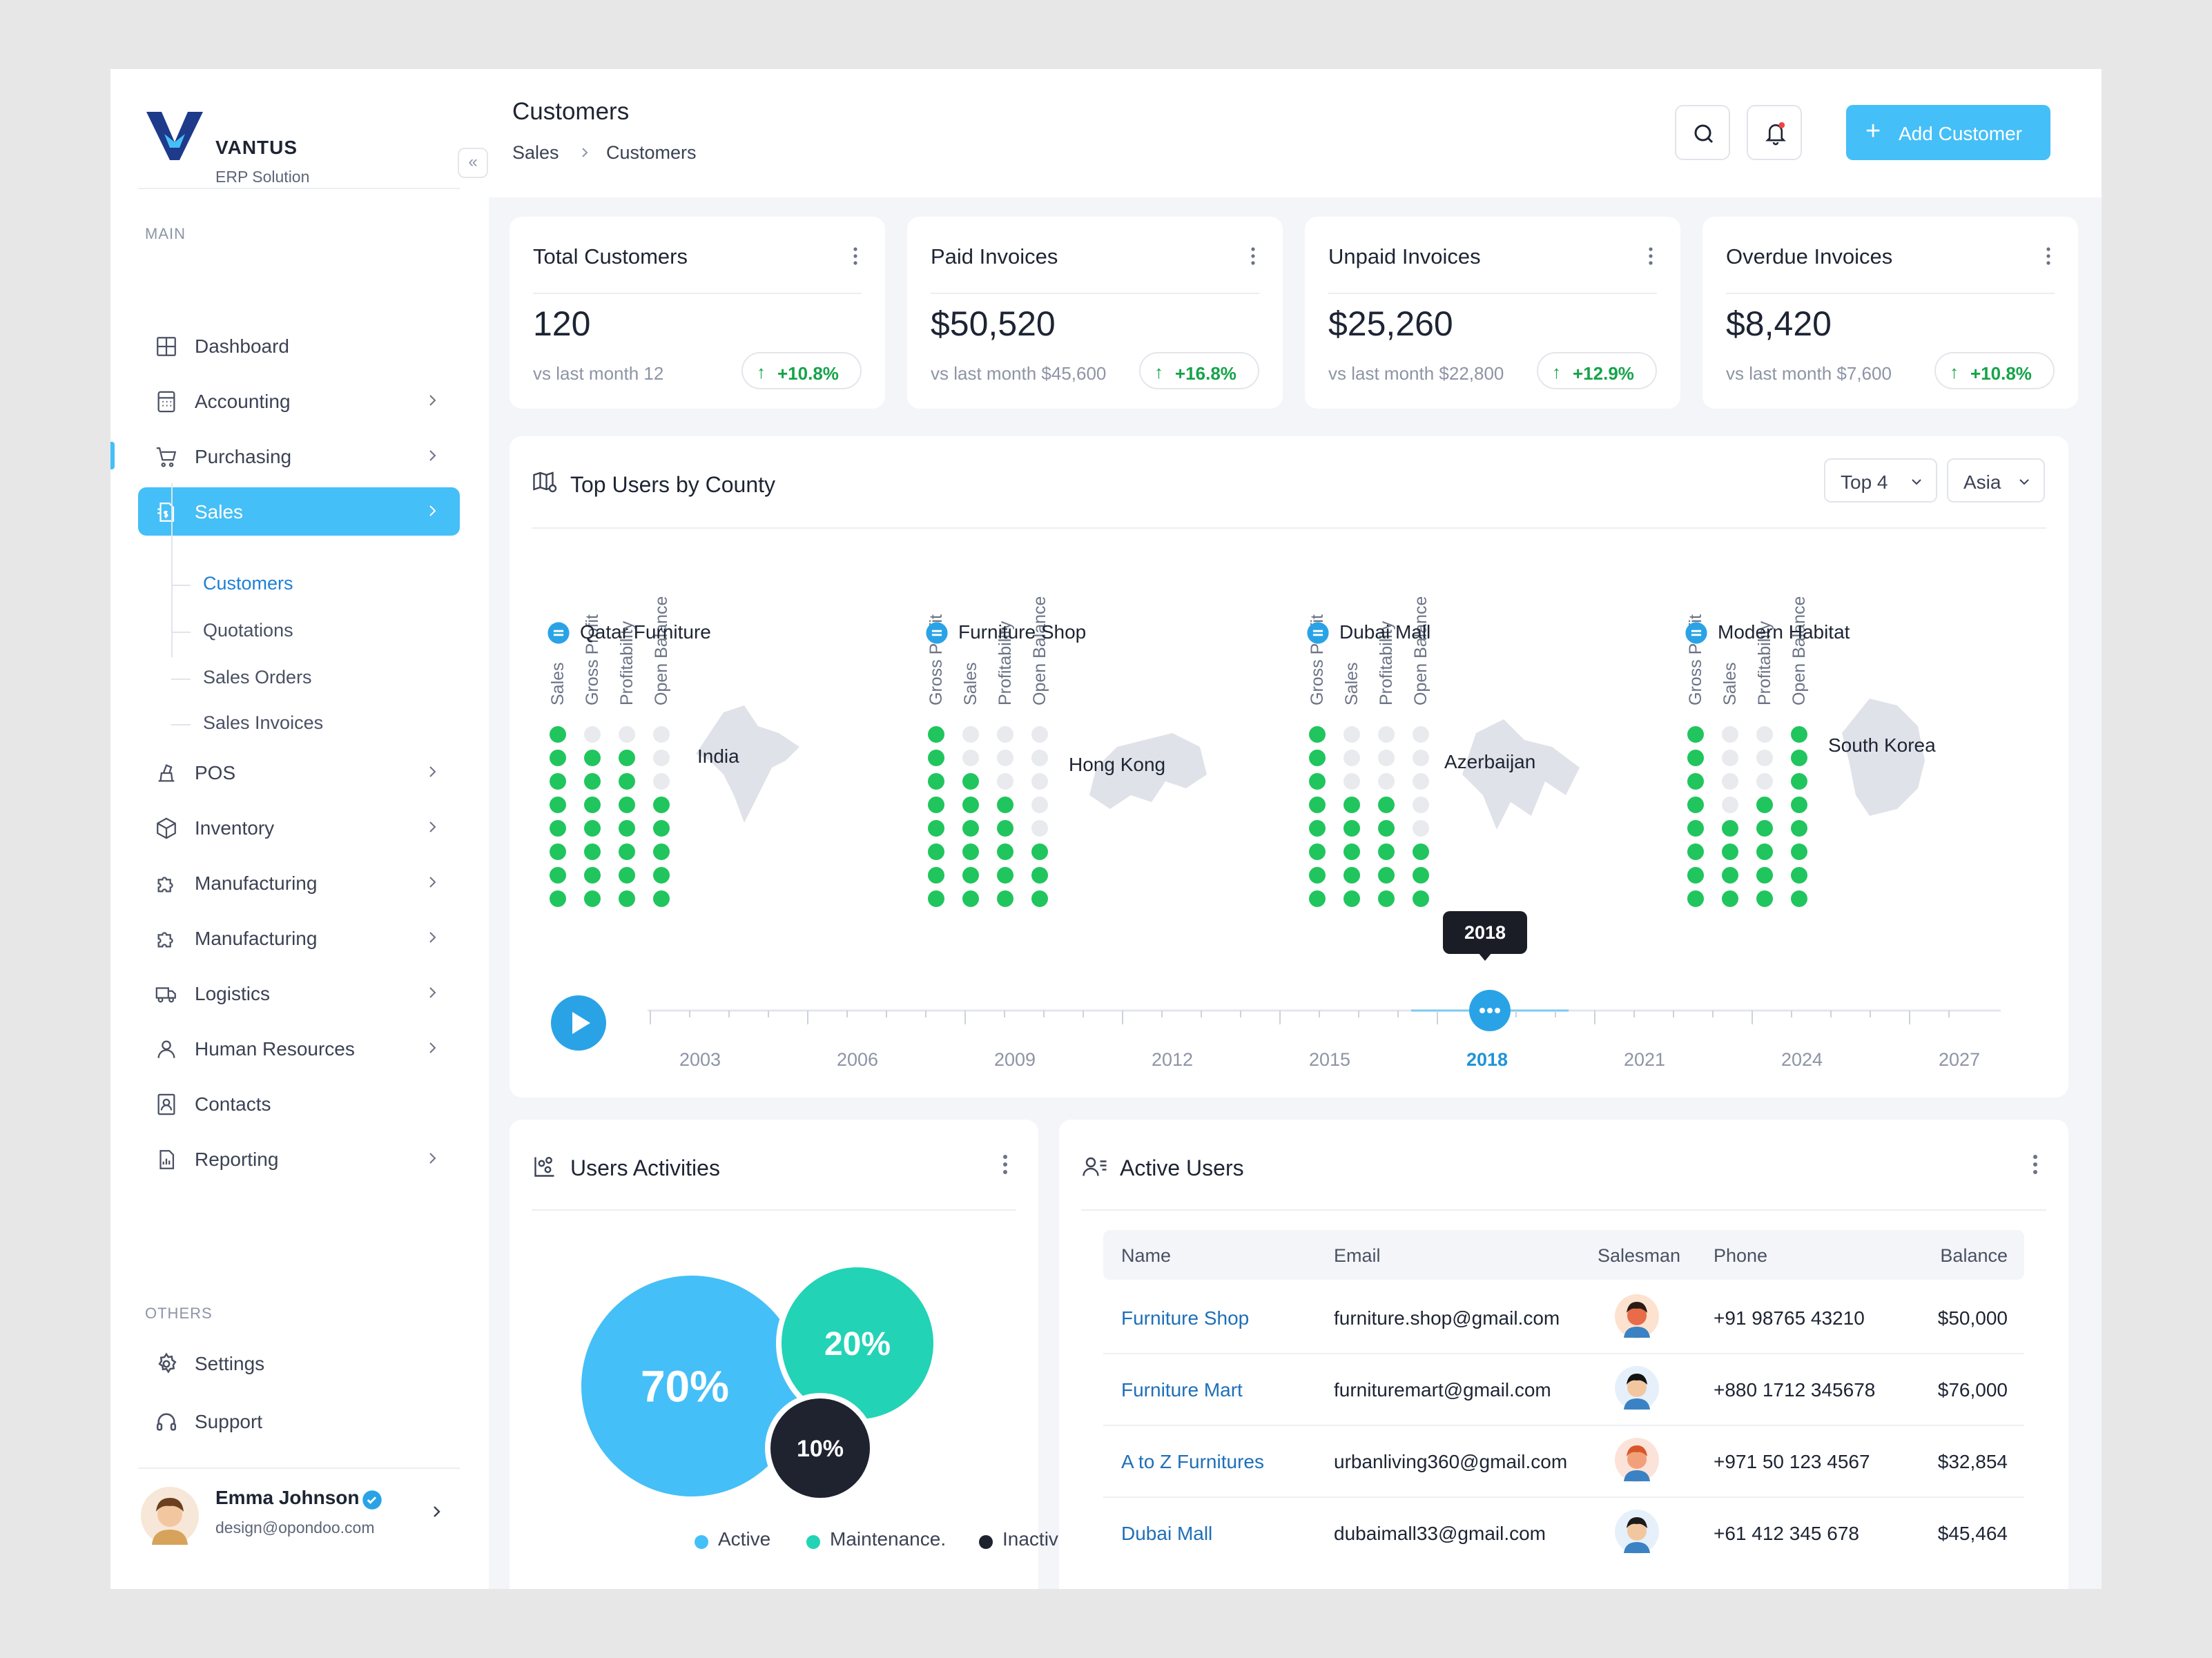  What do you see at coordinates (1487, 1059) in the screenshot?
I see `timeline-year: 2018` at bounding box center [1487, 1059].